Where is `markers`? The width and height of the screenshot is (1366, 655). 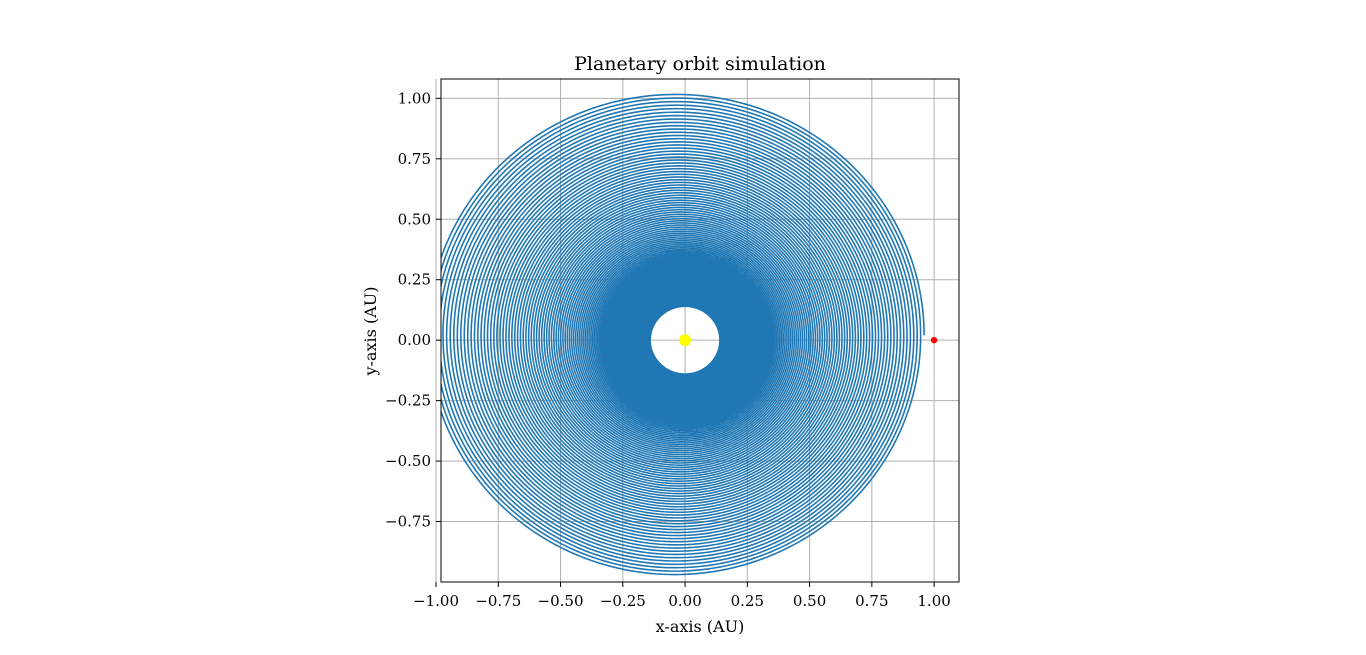 markers is located at coordinates (808, 340).